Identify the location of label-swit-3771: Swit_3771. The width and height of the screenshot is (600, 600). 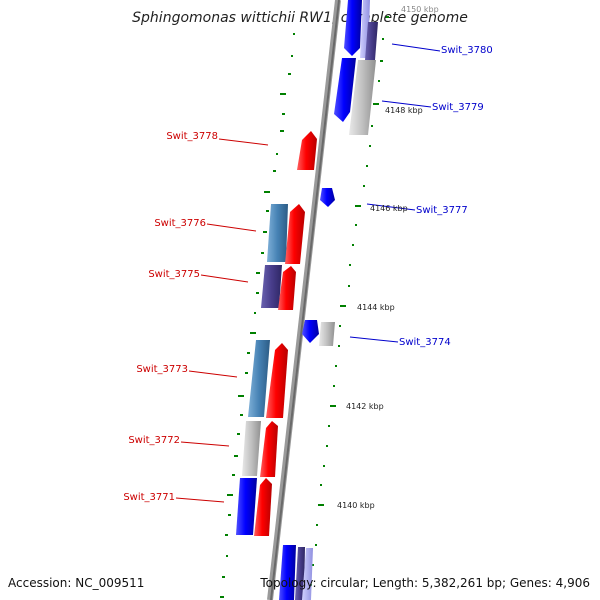
(149, 497).